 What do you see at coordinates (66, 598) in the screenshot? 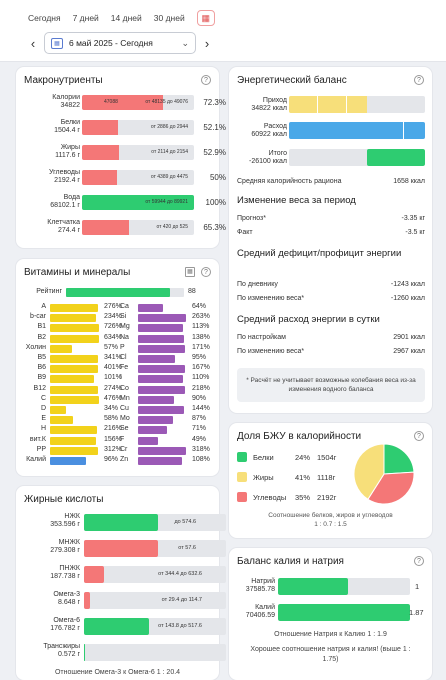
I see `fatty-label: Омега-3 8.648 г` at bounding box center [66, 598].